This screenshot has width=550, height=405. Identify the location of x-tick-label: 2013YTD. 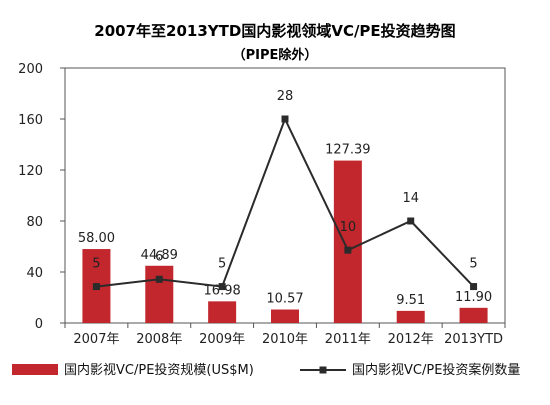
(473, 339).